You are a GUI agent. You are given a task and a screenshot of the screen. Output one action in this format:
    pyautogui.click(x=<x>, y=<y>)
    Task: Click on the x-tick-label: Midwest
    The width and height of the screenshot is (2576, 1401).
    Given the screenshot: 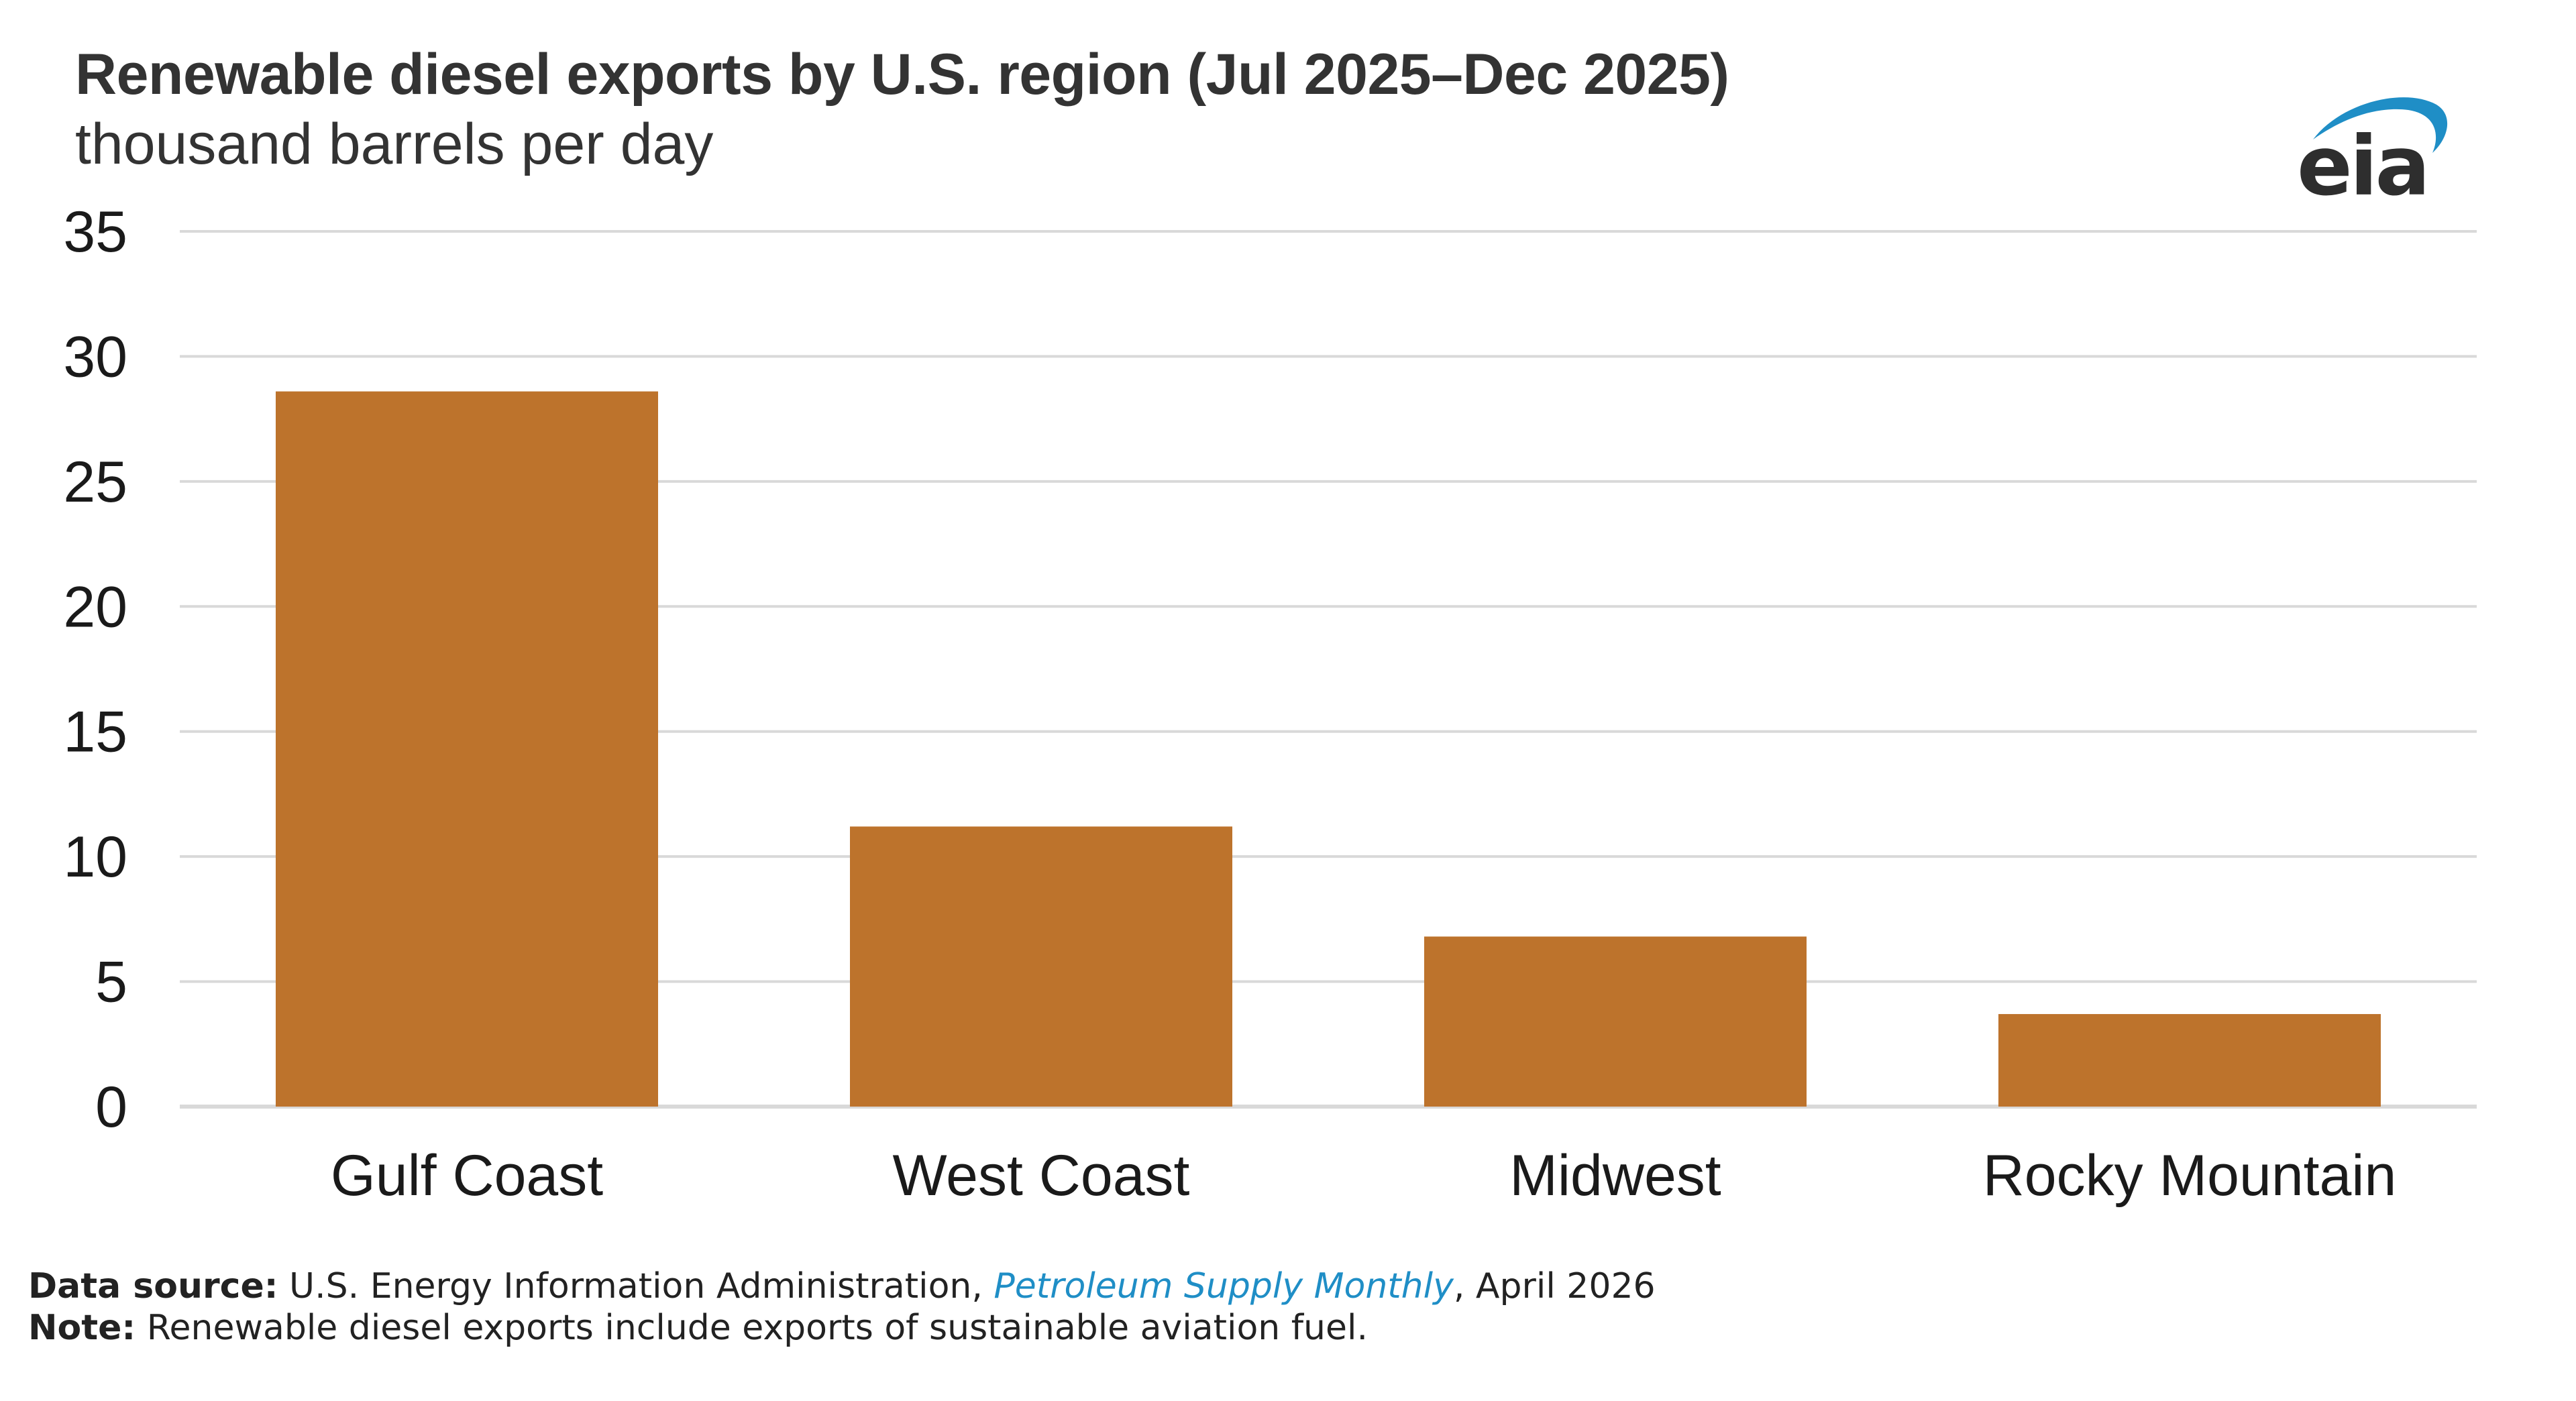 What is the action you would take?
    pyautogui.click(x=1615, y=1175)
    